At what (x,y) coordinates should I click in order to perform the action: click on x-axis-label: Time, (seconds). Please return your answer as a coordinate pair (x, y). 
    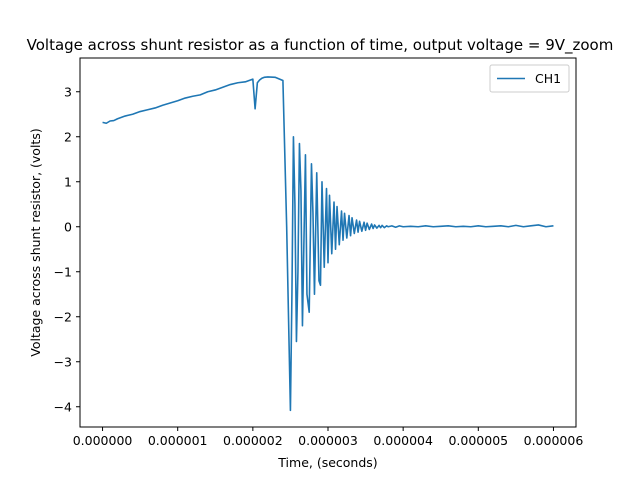
    Looking at the image, I should click on (327, 462).